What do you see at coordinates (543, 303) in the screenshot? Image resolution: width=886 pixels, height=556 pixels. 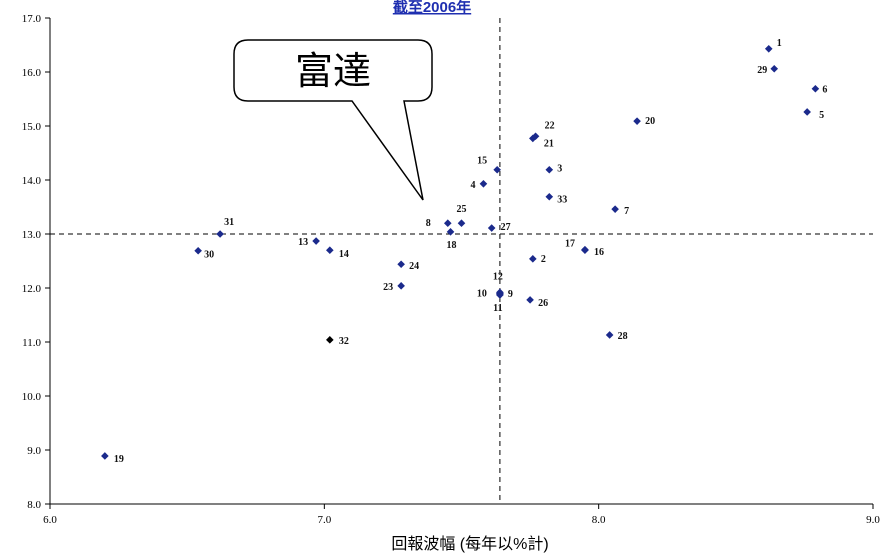 I see `data-point-label: 26` at bounding box center [543, 303].